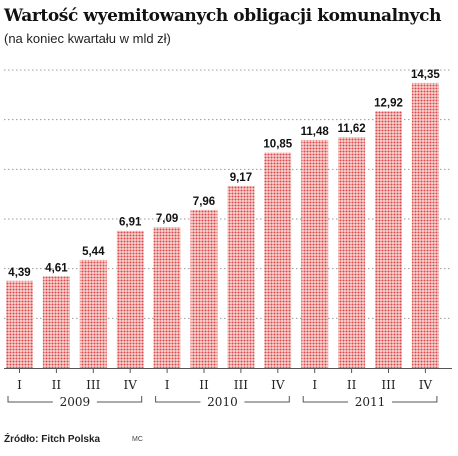  I want to click on value-label: 6,91, so click(130, 223).